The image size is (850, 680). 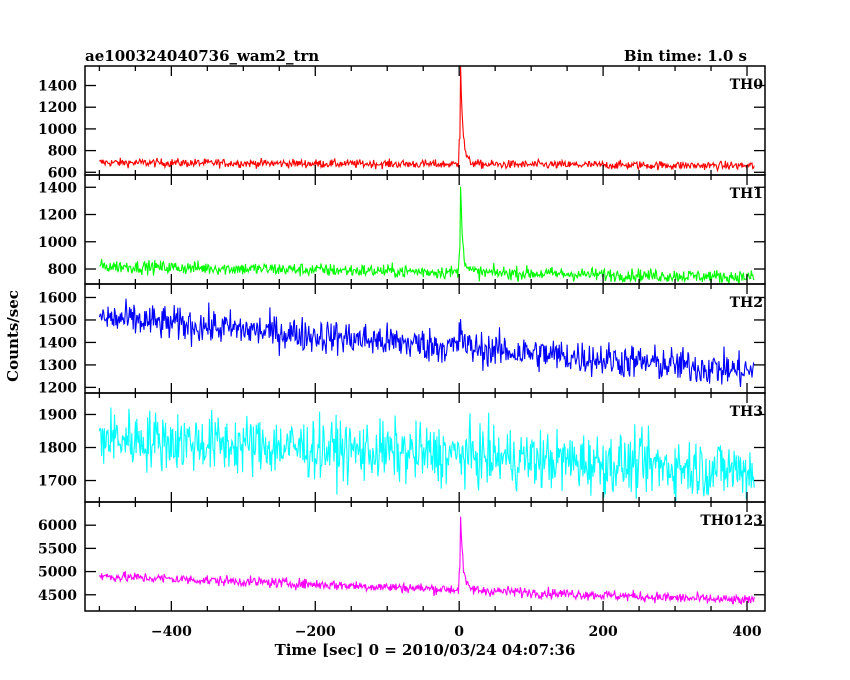 I want to click on series-line-th0, so click(x=427, y=119).